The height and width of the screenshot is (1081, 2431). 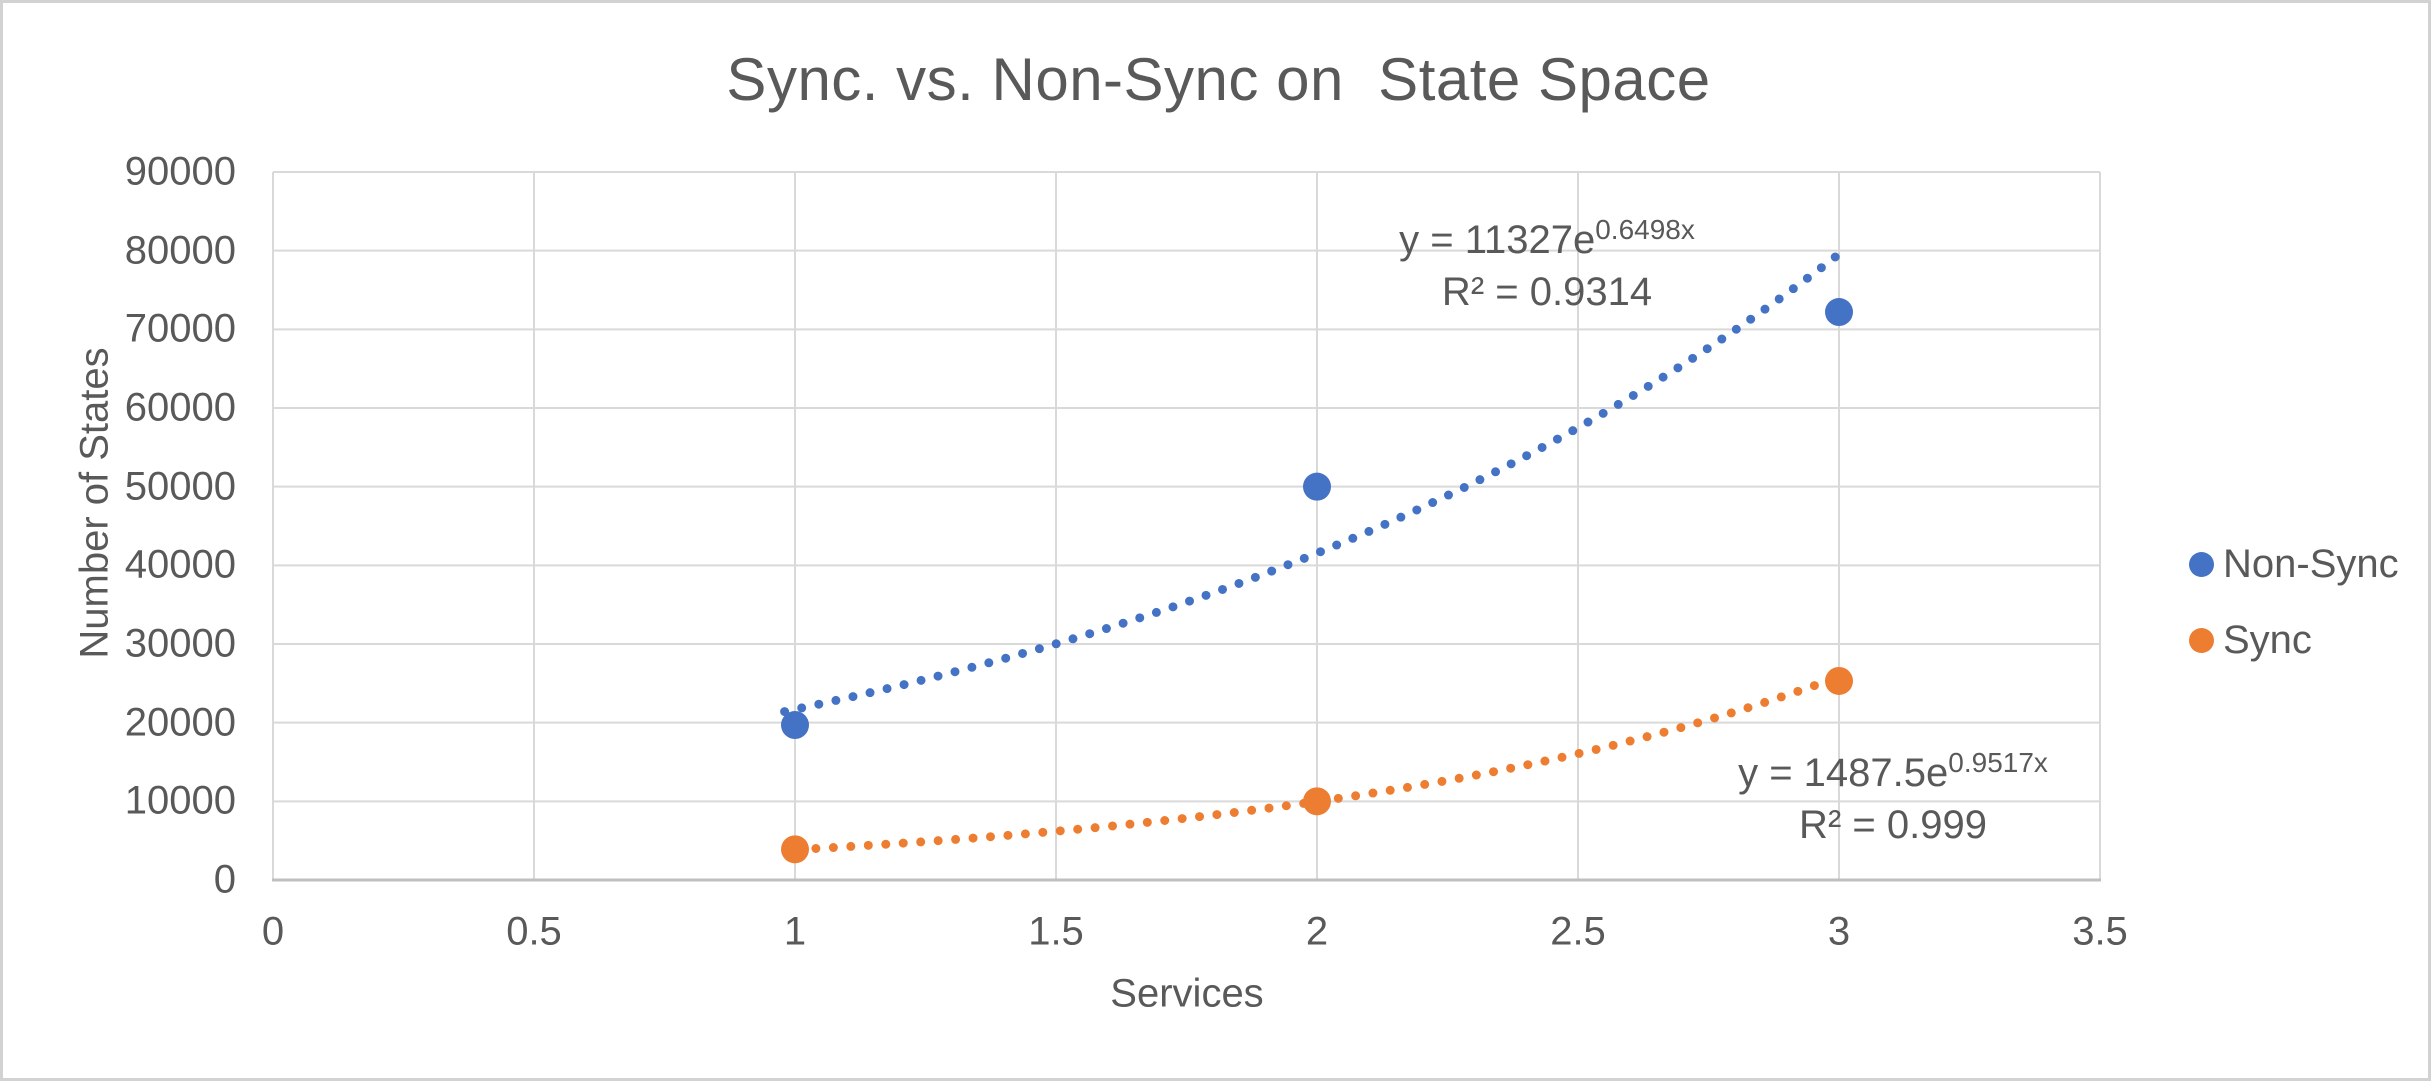 I want to click on trendline-equation-sync: y = 1487.5e0.9517x R² = 0.999, so click(x=1893, y=799).